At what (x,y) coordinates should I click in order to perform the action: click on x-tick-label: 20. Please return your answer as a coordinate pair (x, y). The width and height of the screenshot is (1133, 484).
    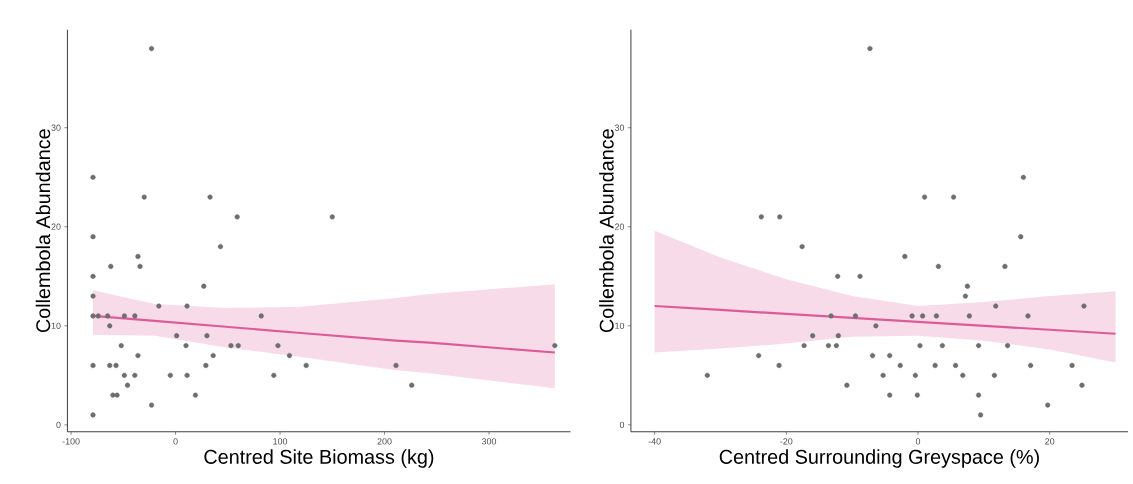
    Looking at the image, I should click on (1050, 441).